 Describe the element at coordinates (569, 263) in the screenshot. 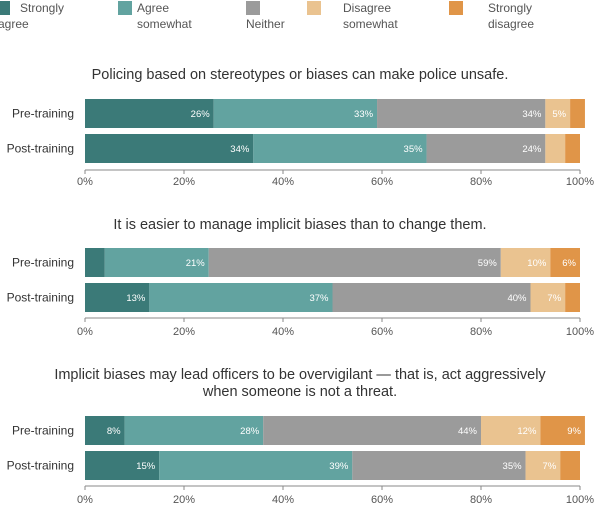

I see `data-label: 6%` at that location.